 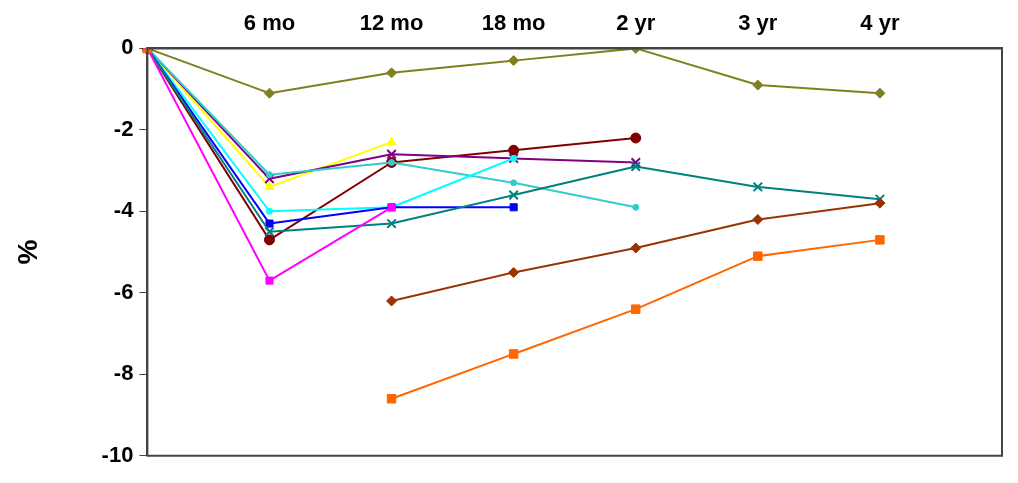 What do you see at coordinates (127, 47) in the screenshot?
I see `y-tick-label: 0` at bounding box center [127, 47].